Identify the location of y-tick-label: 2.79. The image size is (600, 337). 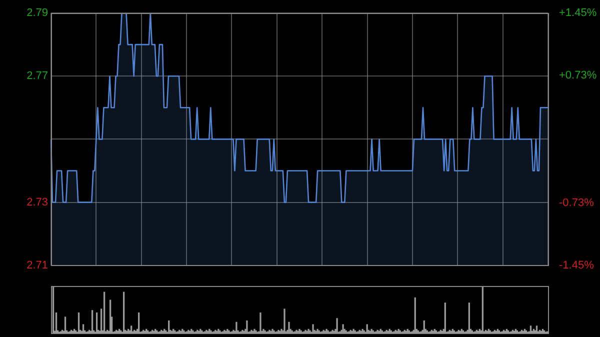
(37, 13).